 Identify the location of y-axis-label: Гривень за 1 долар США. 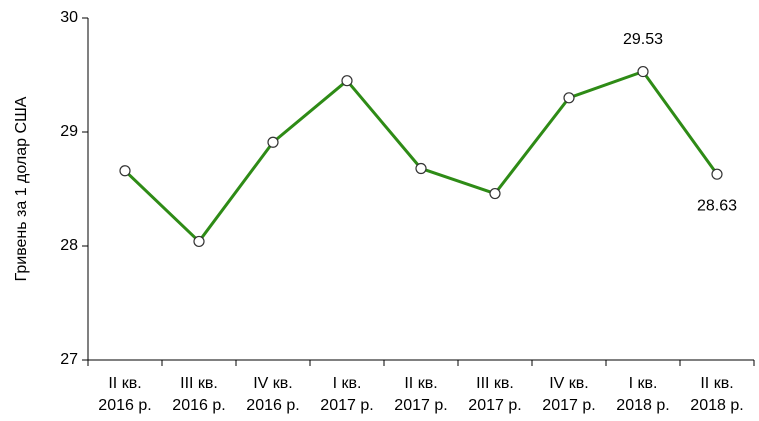
(21, 188).